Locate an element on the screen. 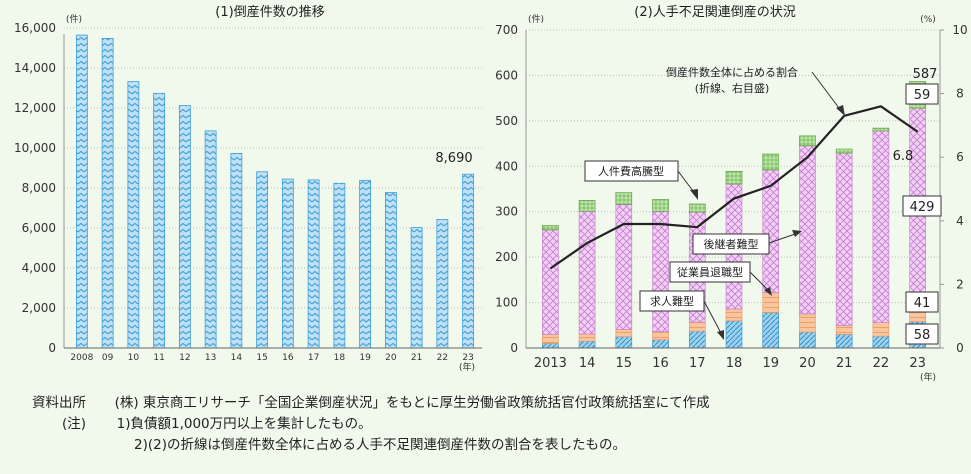 The height and width of the screenshot is (474, 971). callout-labour-cost: 人件費高騰型 is located at coordinates (641, 180).